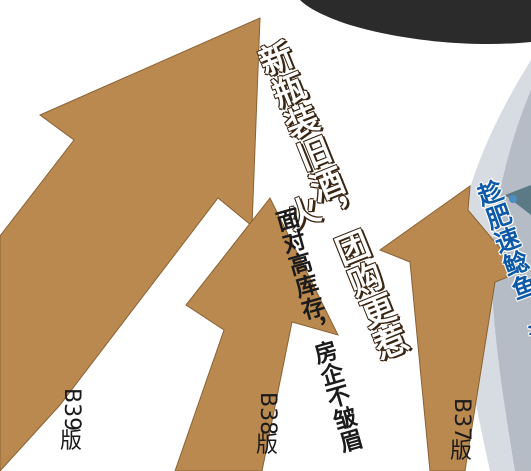 The width and height of the screenshot is (531, 471). I want to click on page-ref-1-letter: B, so click(71, 396).